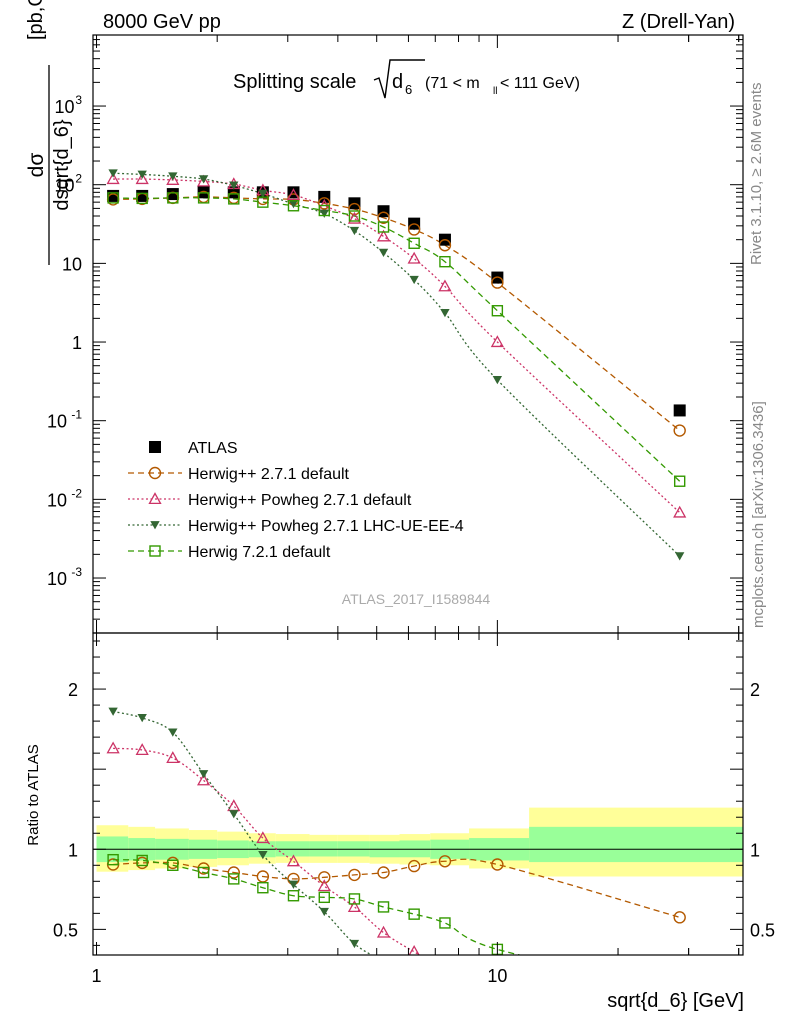 The image size is (786, 1024). Describe the element at coordinates (62, 165) in the screenshot. I see `ylabel-denominator: dsqrt{d_6}` at that location.